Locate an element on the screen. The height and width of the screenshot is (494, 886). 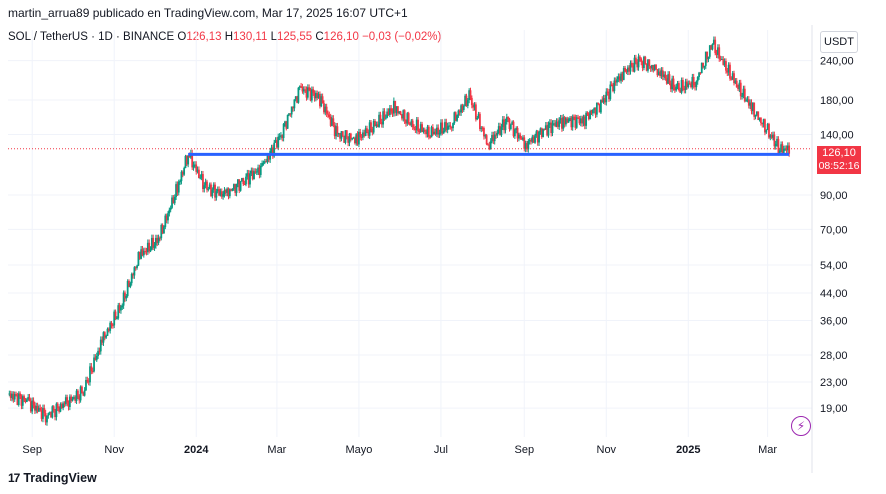
footer-brand: 17 TradingView is located at coordinates (52, 478).